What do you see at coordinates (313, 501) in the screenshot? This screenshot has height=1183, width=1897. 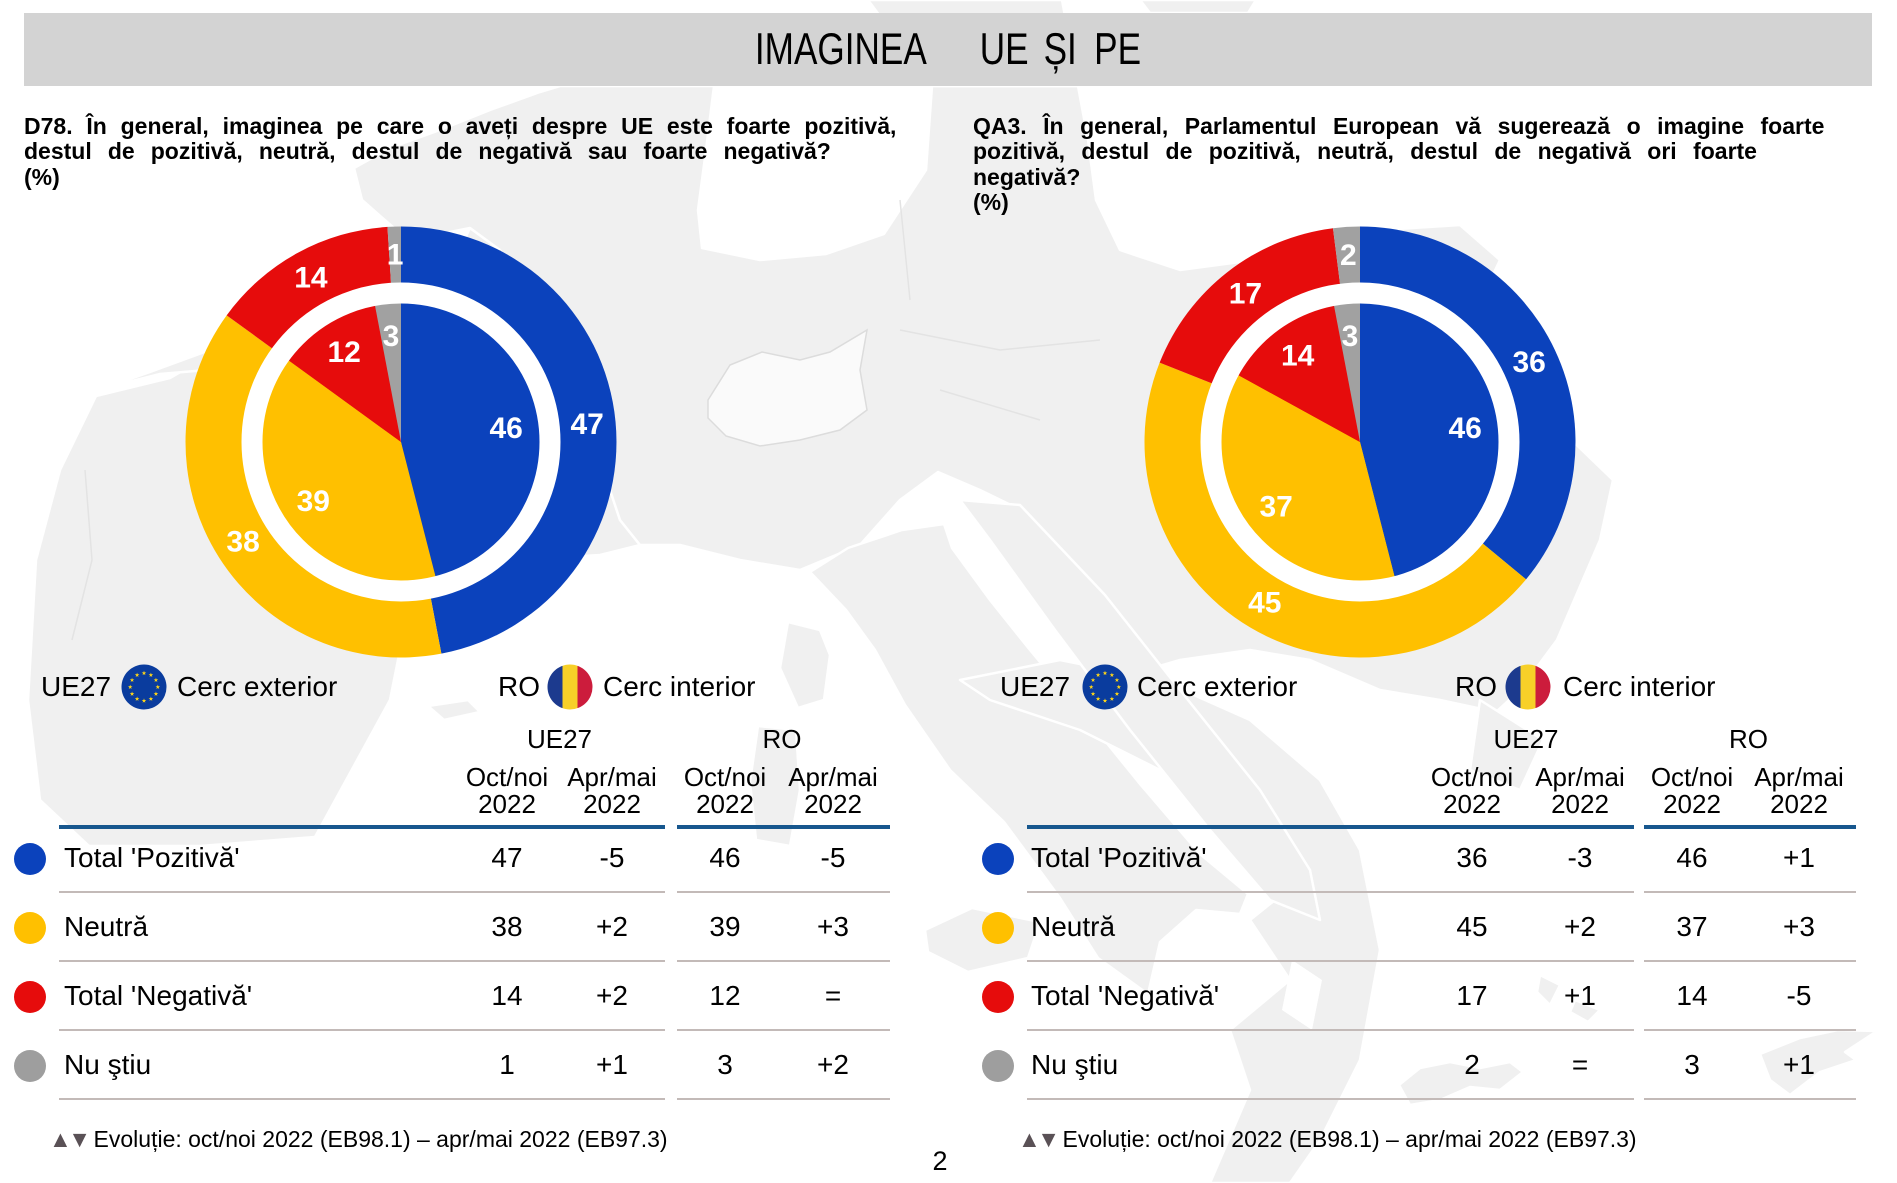 I see `svg-text: 39` at bounding box center [313, 501].